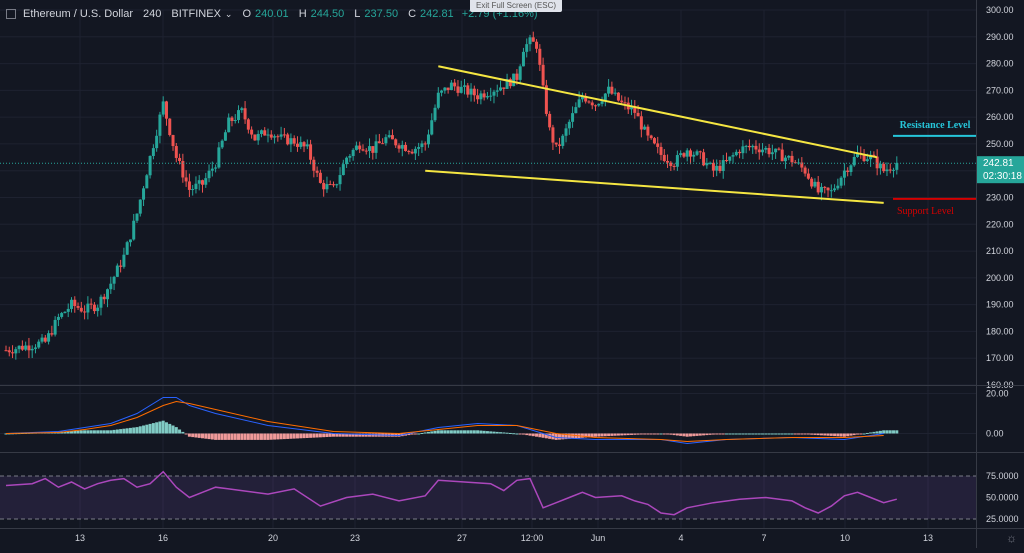  Describe the element at coordinates (412, 14) in the screenshot. I see `close-key: C` at that location.